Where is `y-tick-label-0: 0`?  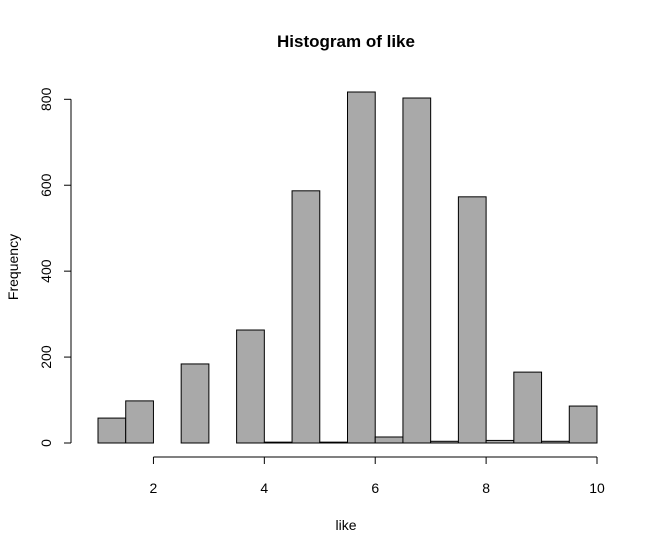
y-tick-label-0: 0 is located at coordinates (46, 443).